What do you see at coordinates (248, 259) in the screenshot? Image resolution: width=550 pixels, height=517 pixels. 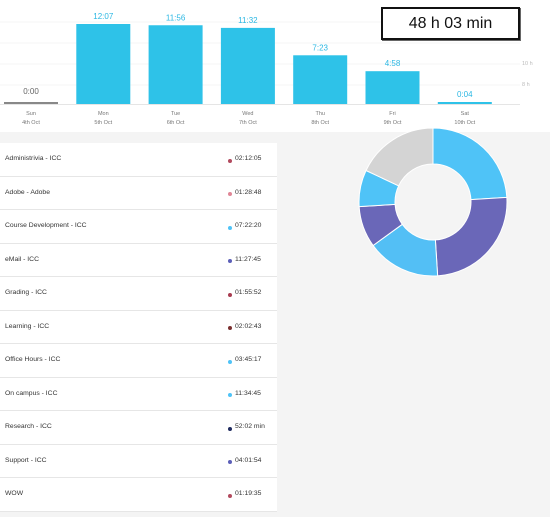 I see `project-time: 11:27:45` at bounding box center [248, 259].